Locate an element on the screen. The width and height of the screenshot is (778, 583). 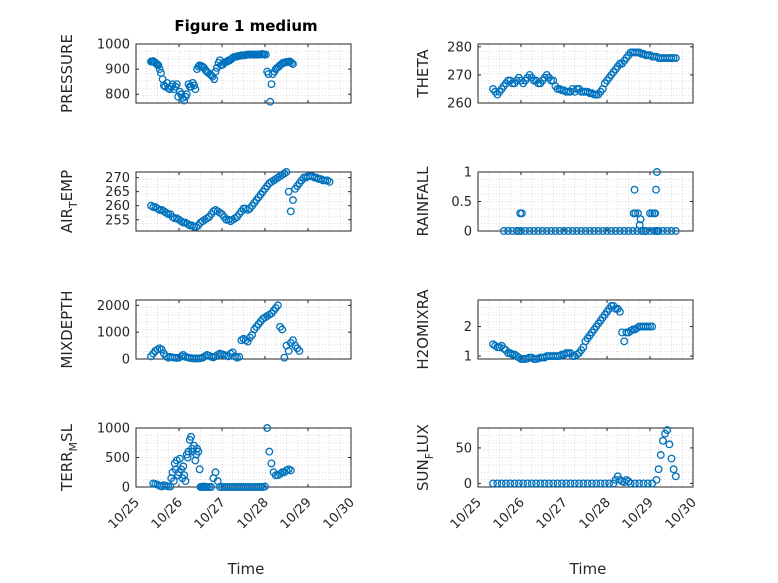
x-tick-label: 10/28 is located at coordinates (595, 513).